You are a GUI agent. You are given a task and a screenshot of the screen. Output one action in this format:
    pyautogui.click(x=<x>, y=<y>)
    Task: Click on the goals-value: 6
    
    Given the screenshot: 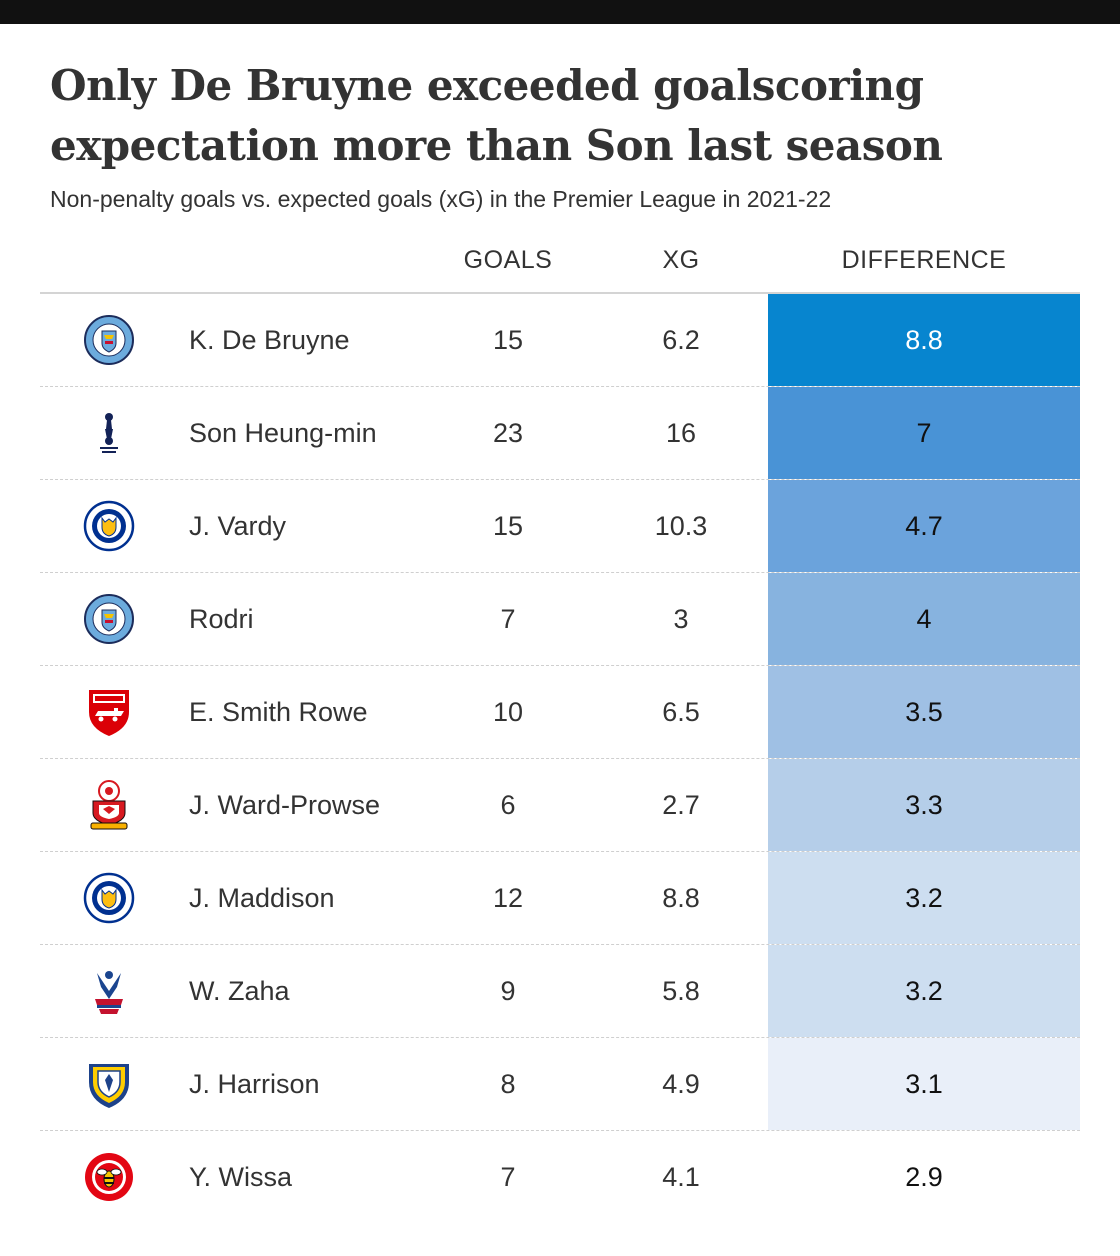 What is the action you would take?
    pyautogui.click(x=508, y=805)
    